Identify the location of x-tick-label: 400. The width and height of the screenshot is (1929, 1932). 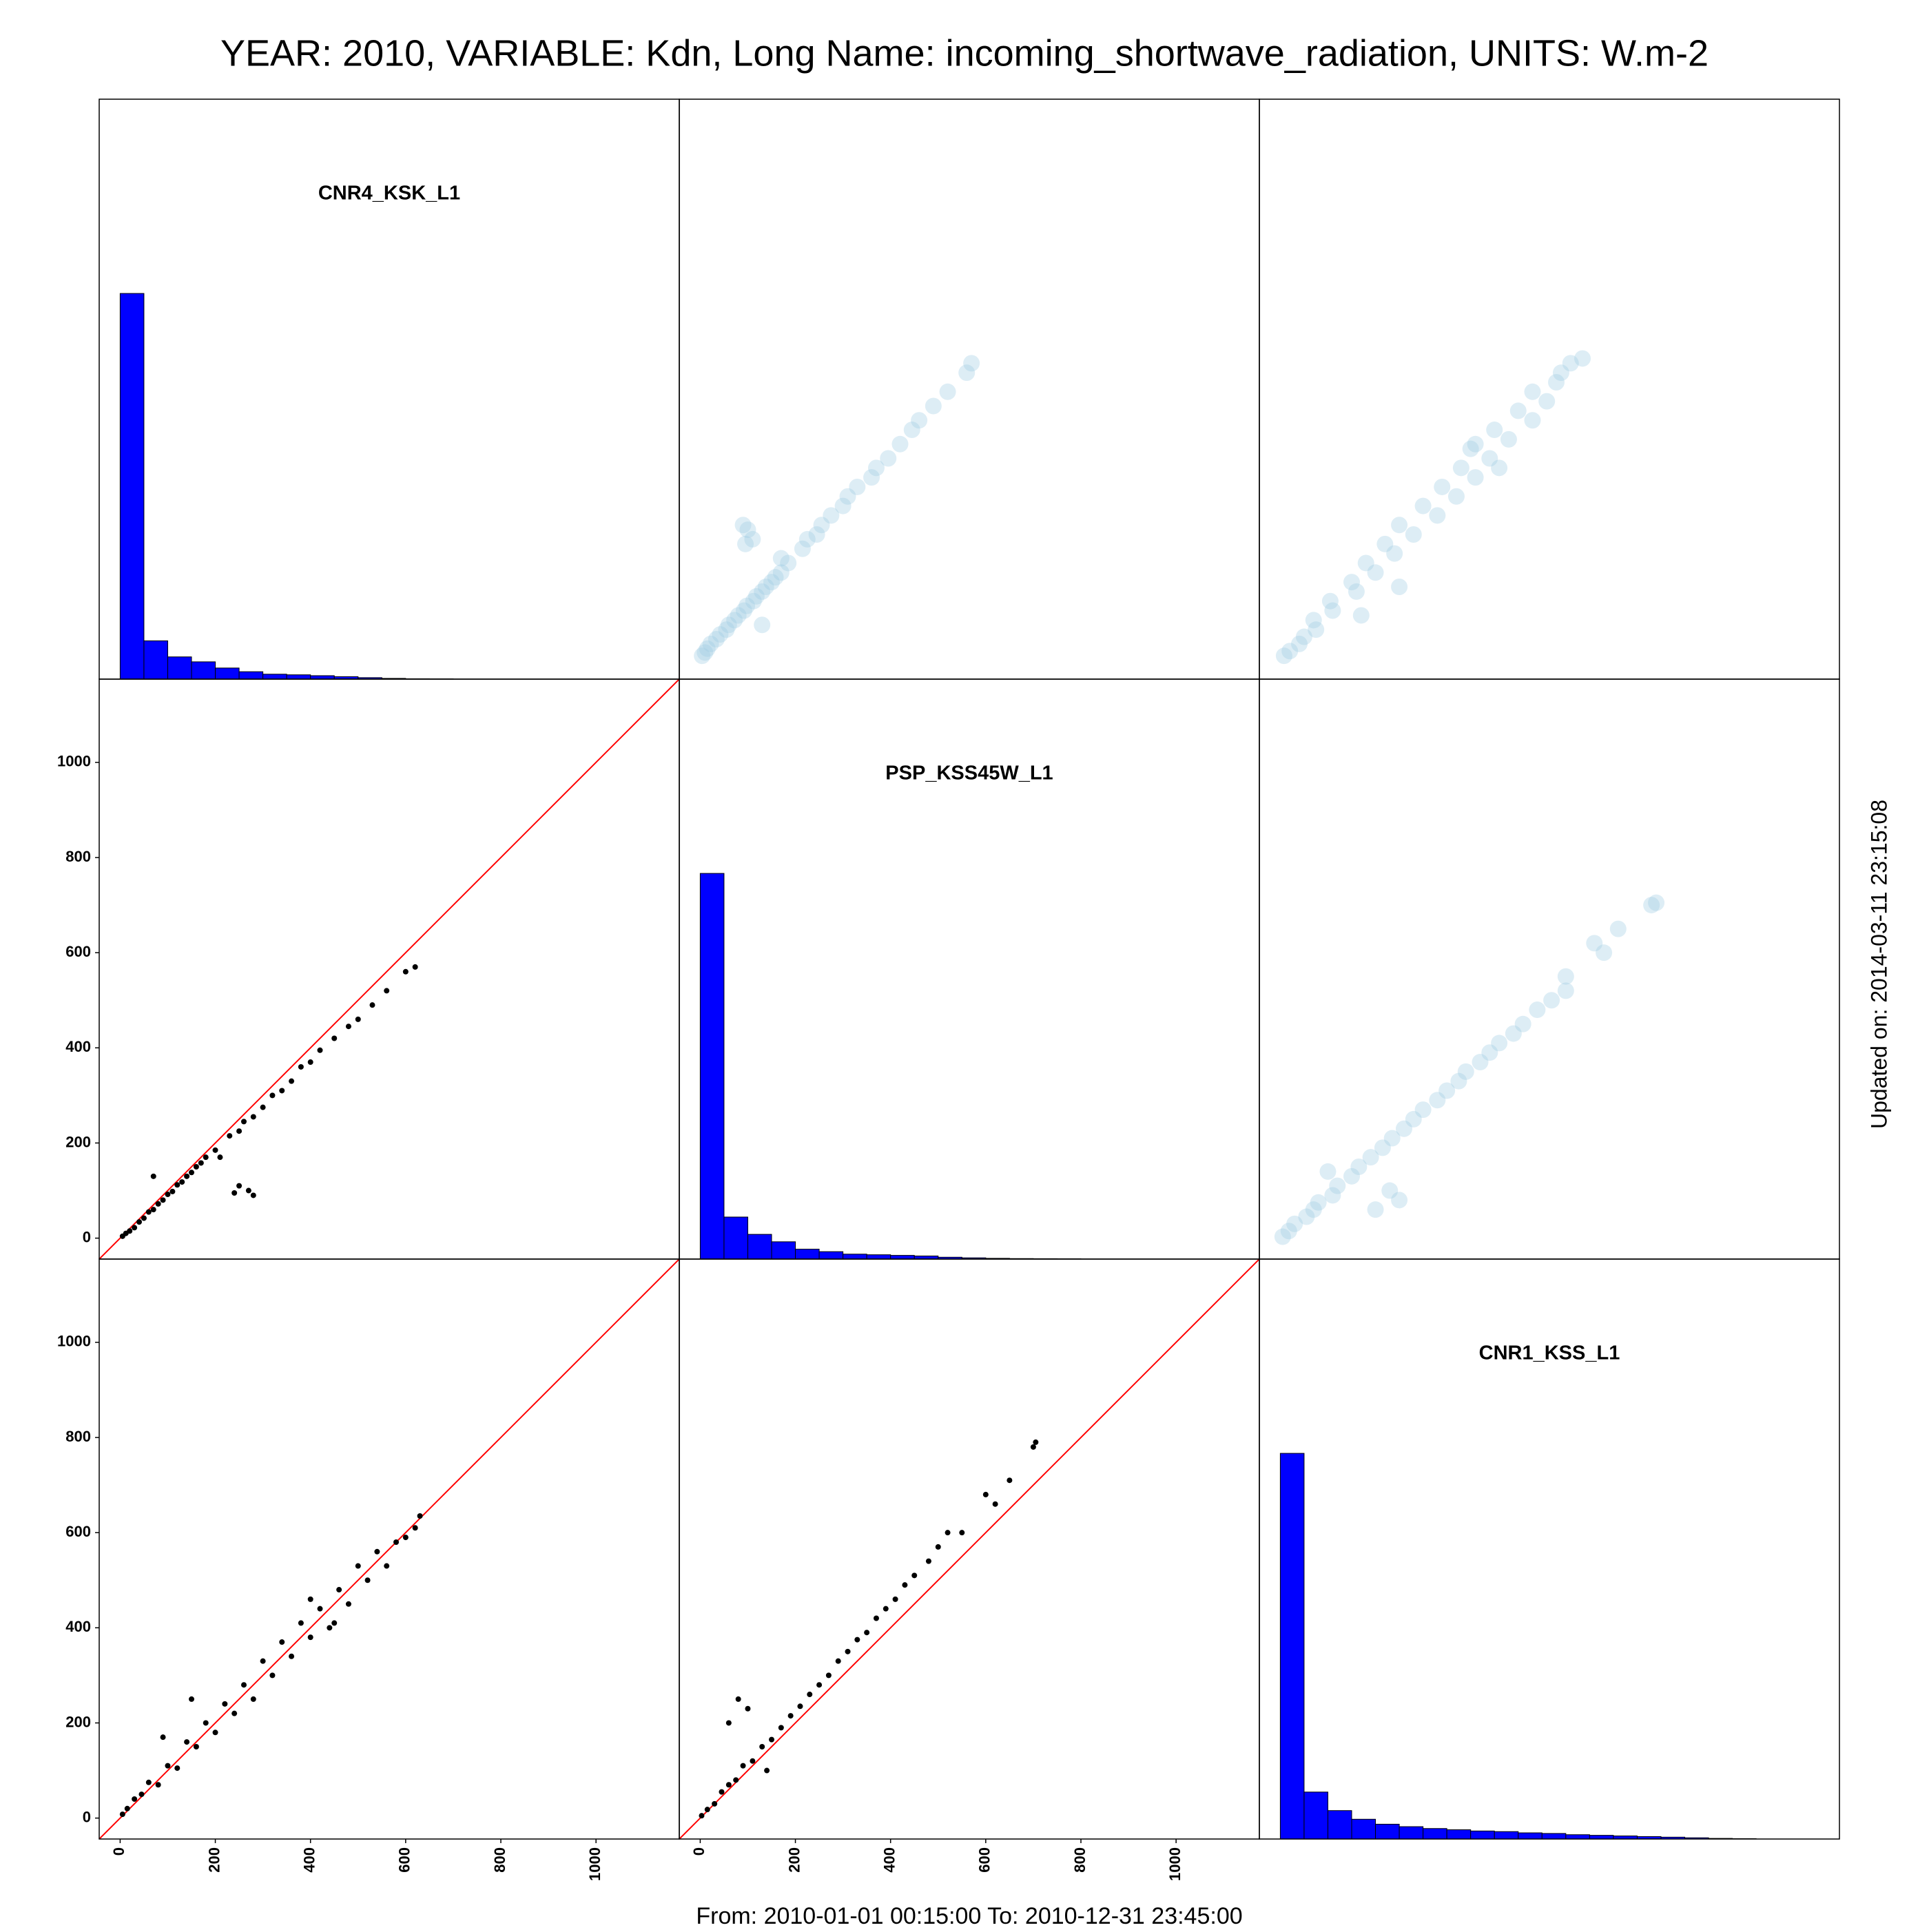
(889, 1860).